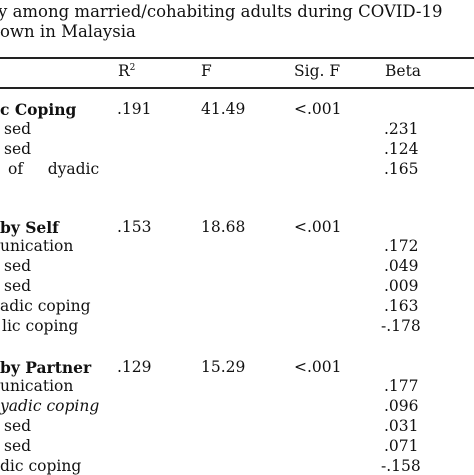 The height and width of the screenshot is (475, 474). Describe the element at coordinates (403, 71) in the screenshot. I see `header-beta: Beta` at that location.